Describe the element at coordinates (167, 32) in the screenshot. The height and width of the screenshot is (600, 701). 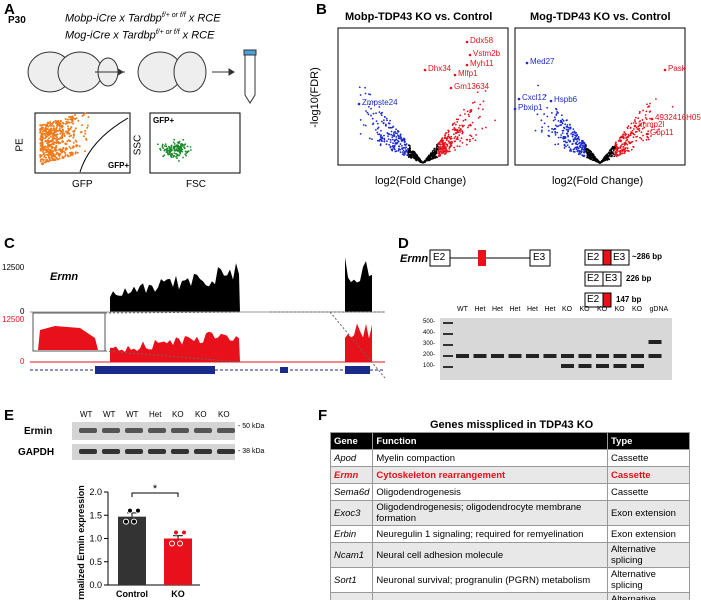
I see `cross-sup: f/+ or f/f` at that location.